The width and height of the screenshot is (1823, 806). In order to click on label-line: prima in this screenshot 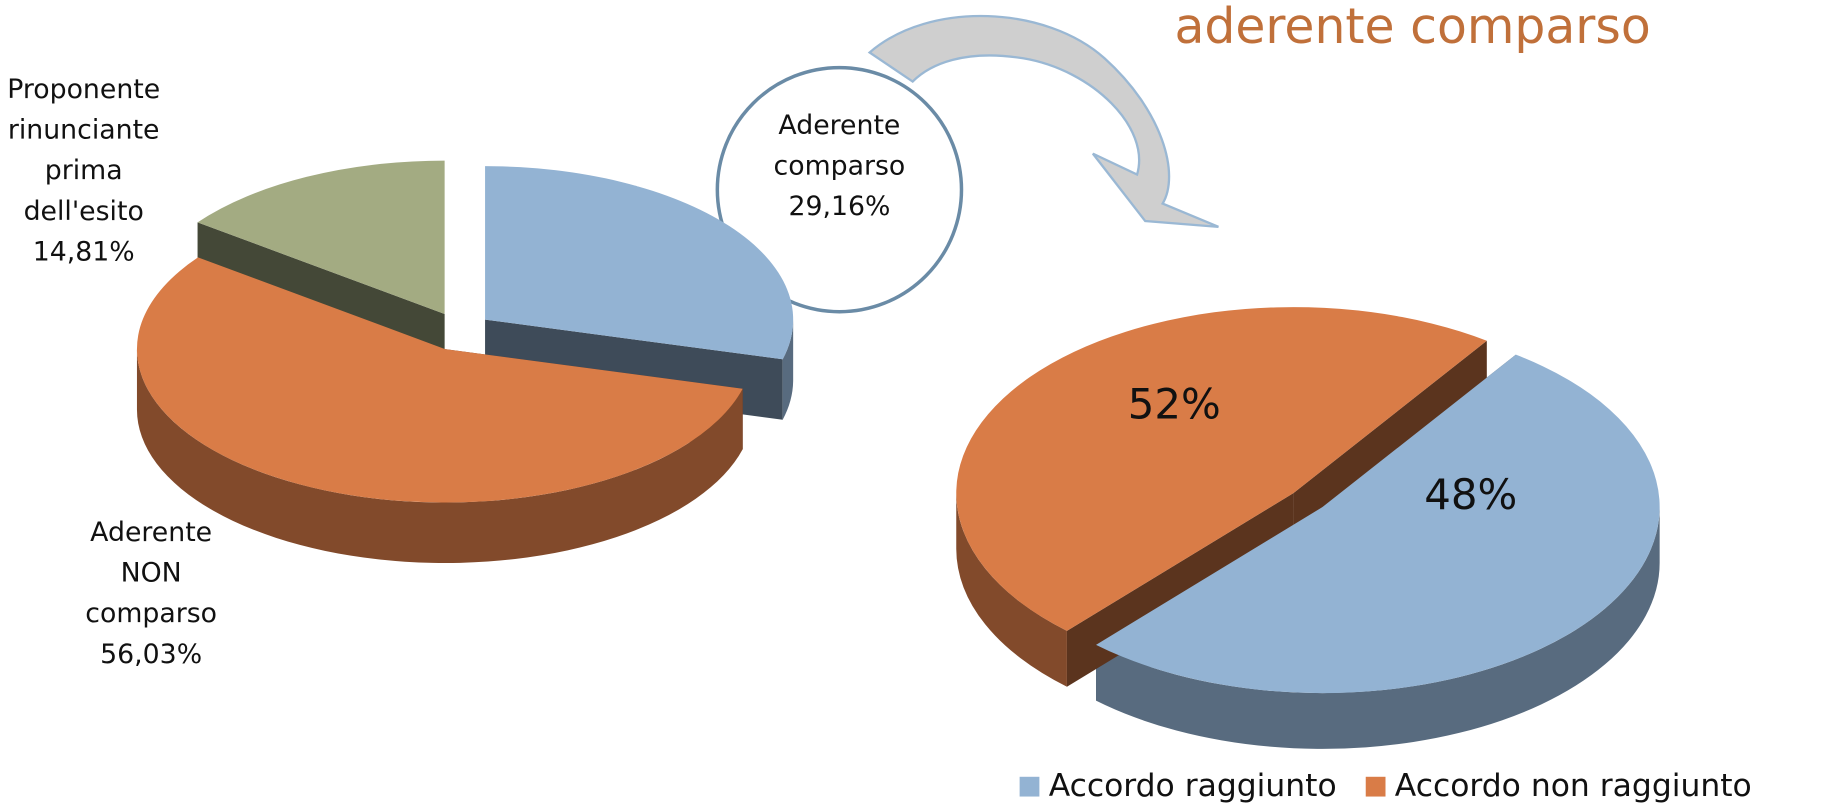, I will do `click(84, 170)`.